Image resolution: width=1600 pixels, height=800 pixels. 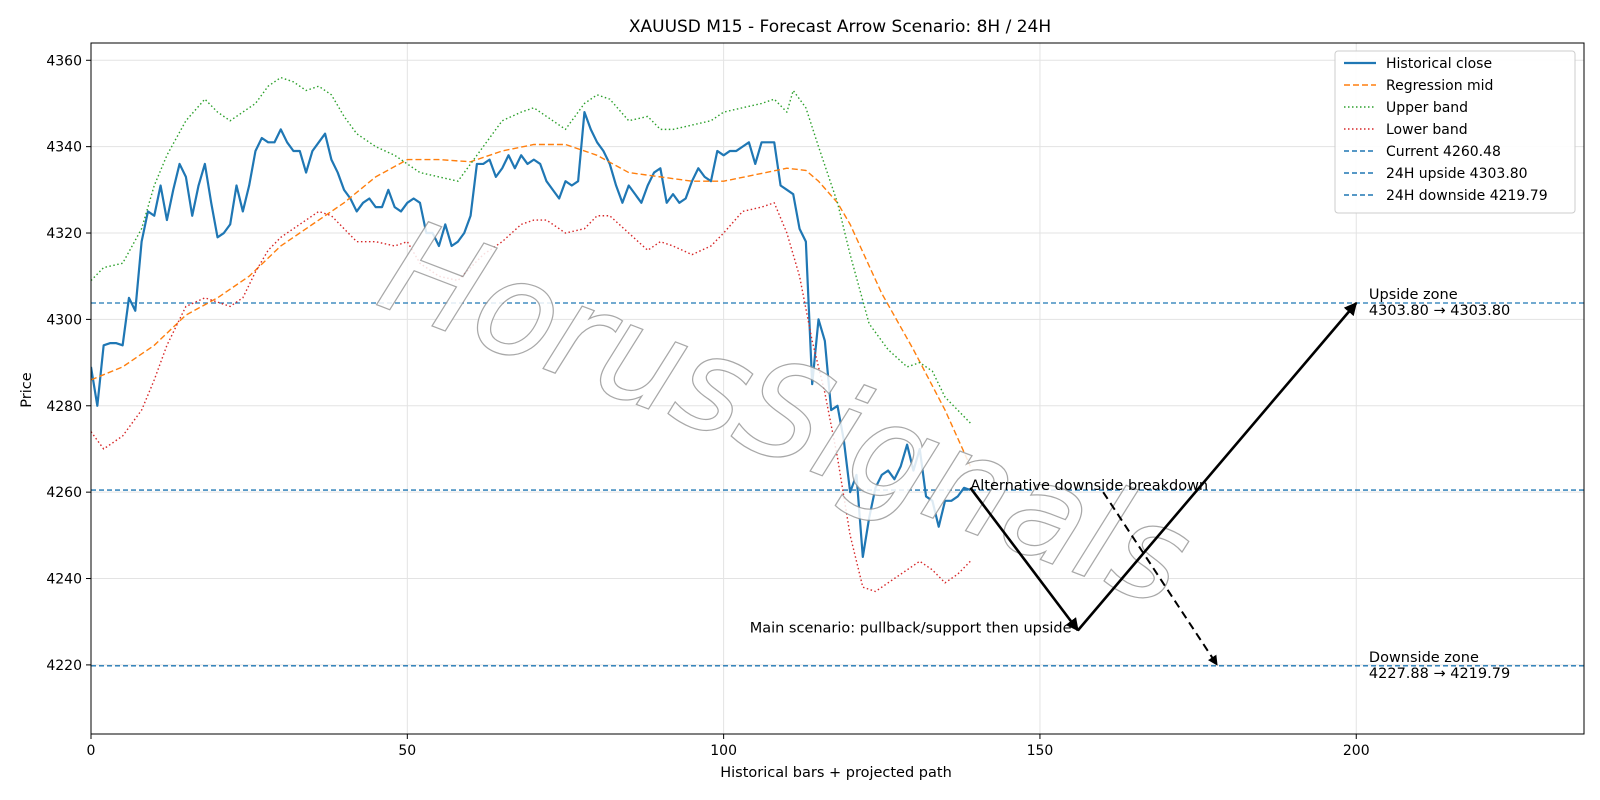 What do you see at coordinates (1439, 86) in the screenshot?
I see `legend-label: Regression mid` at bounding box center [1439, 86].